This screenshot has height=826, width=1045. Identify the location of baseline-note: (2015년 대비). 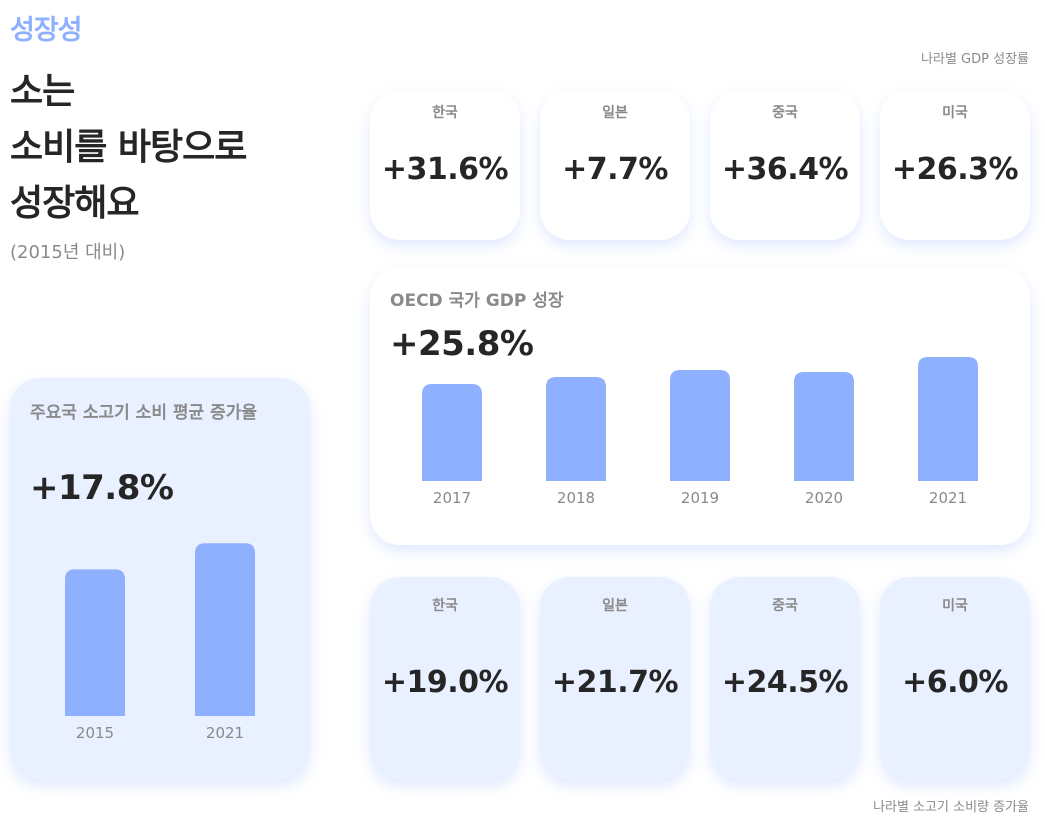
(68, 252).